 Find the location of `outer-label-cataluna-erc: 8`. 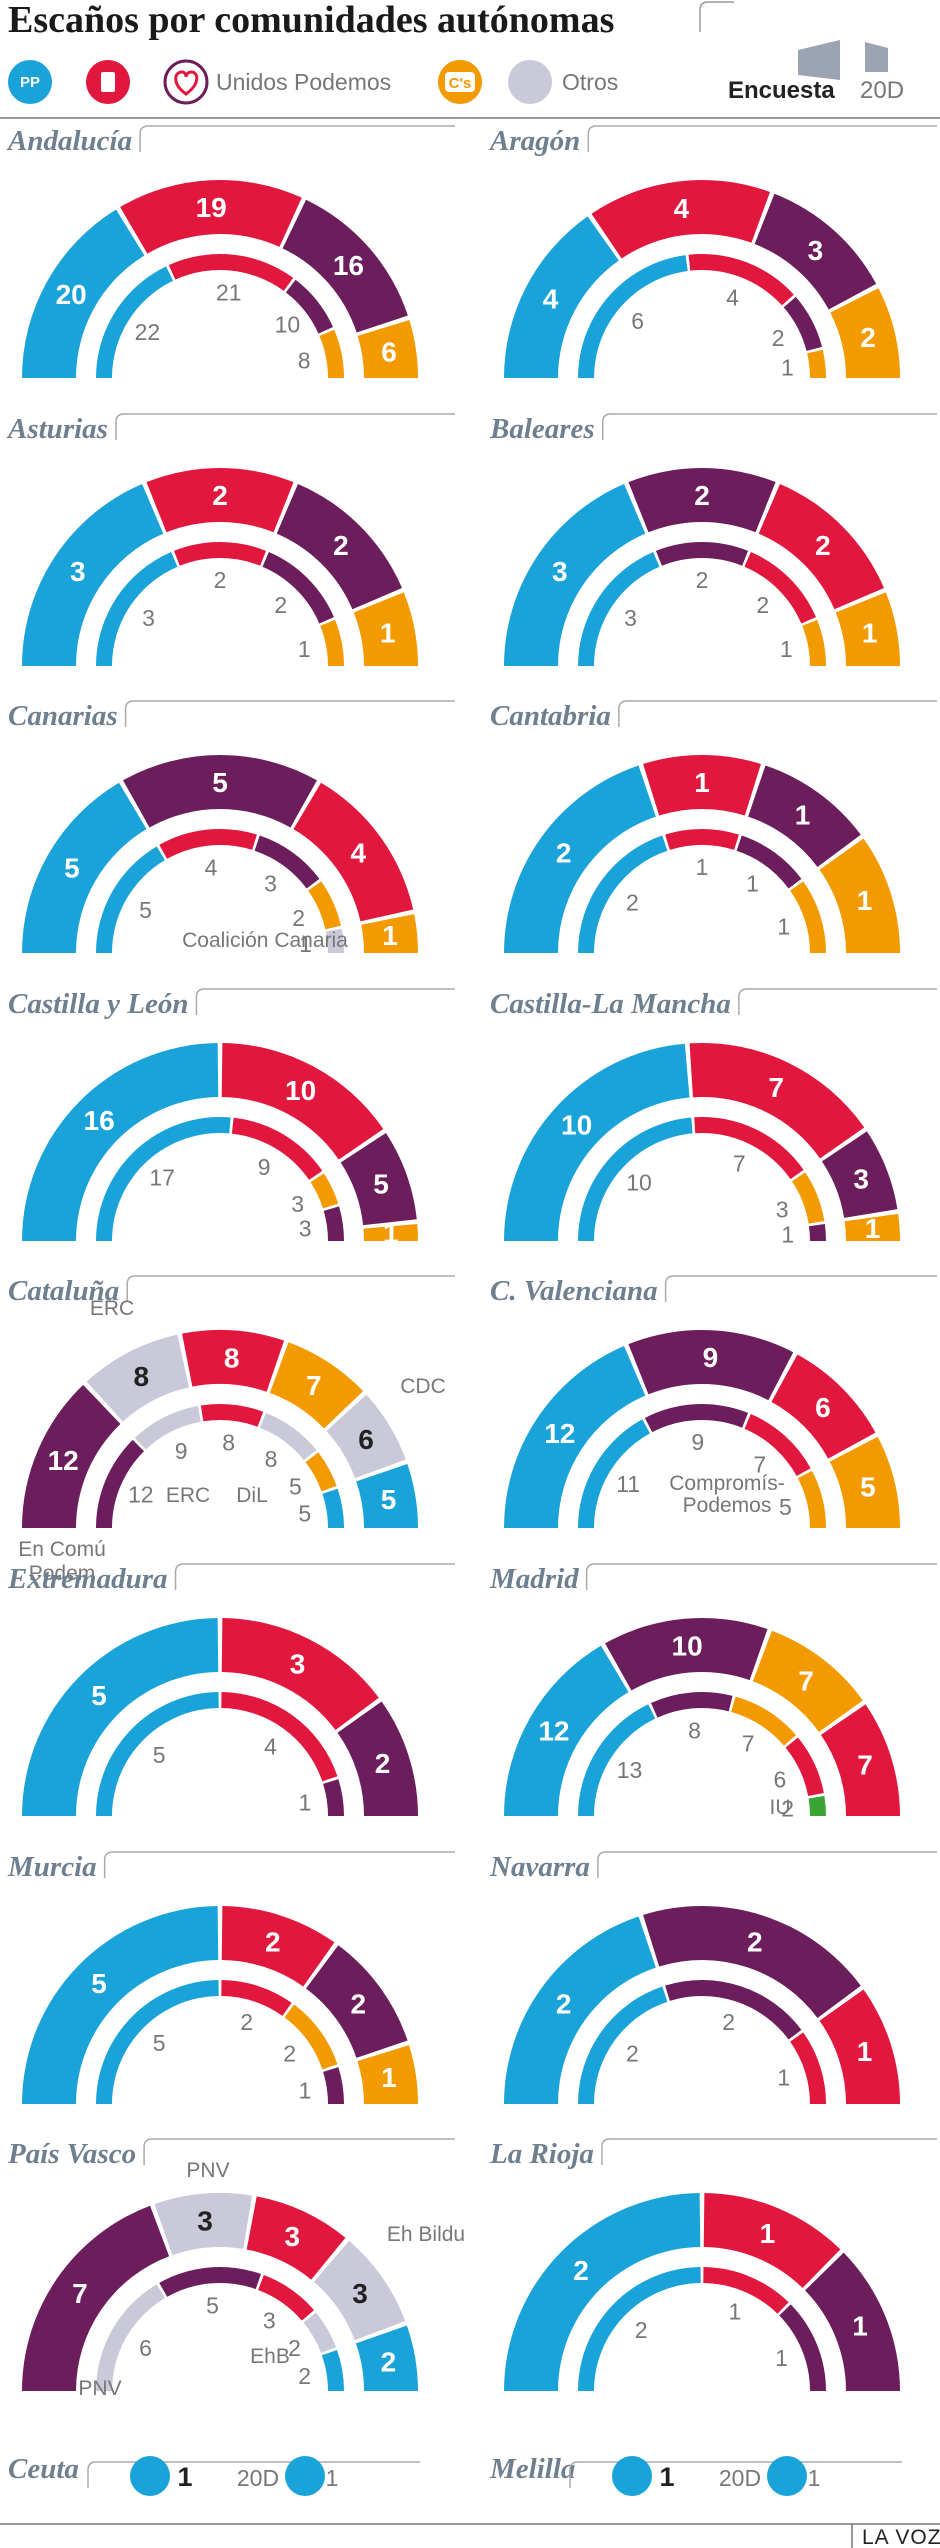

outer-label-cataluna-erc: 8 is located at coordinates (142, 1376).